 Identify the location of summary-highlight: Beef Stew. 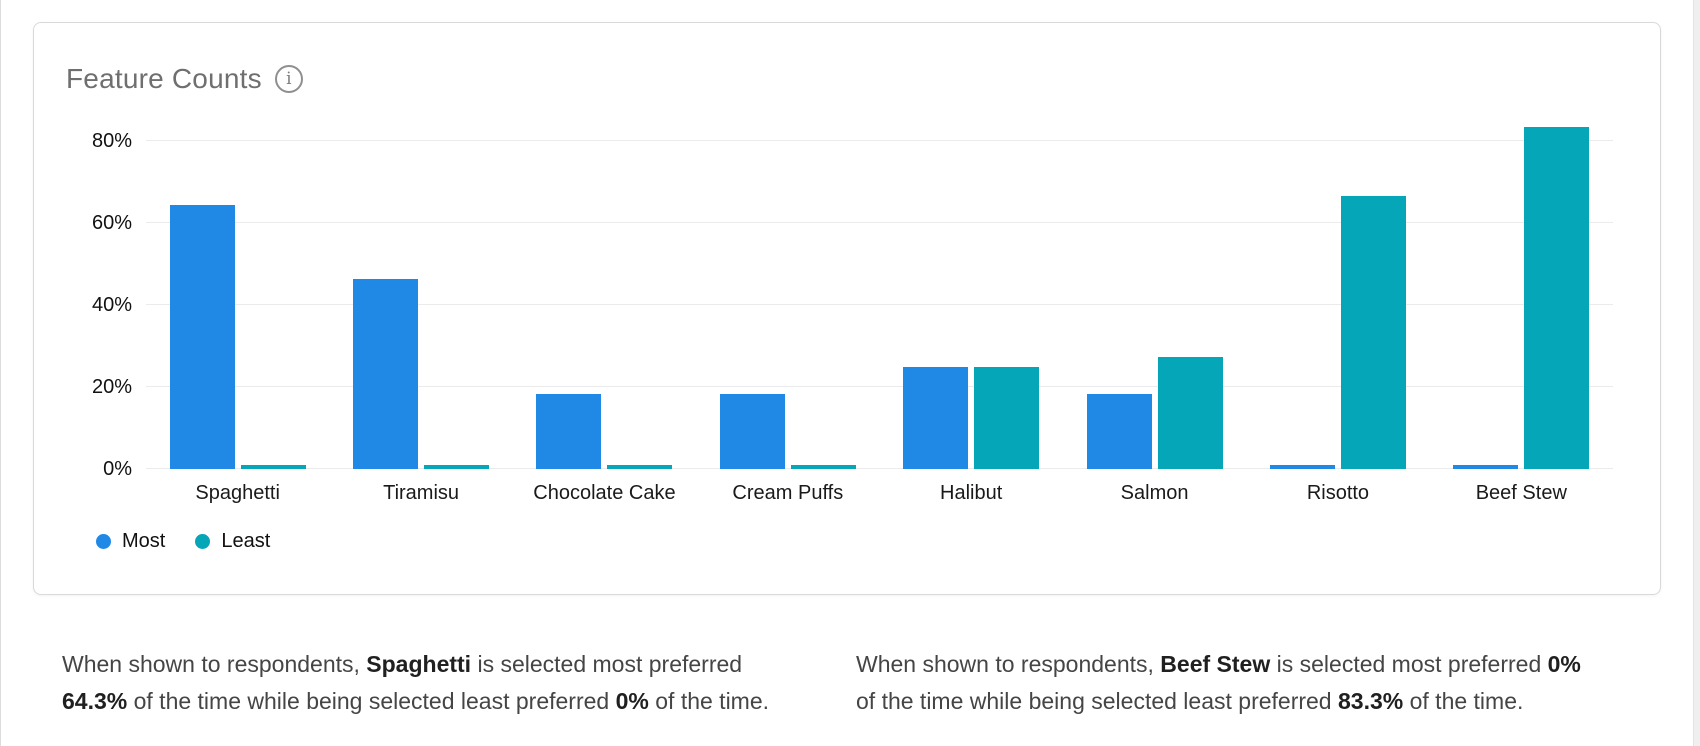
(1215, 664).